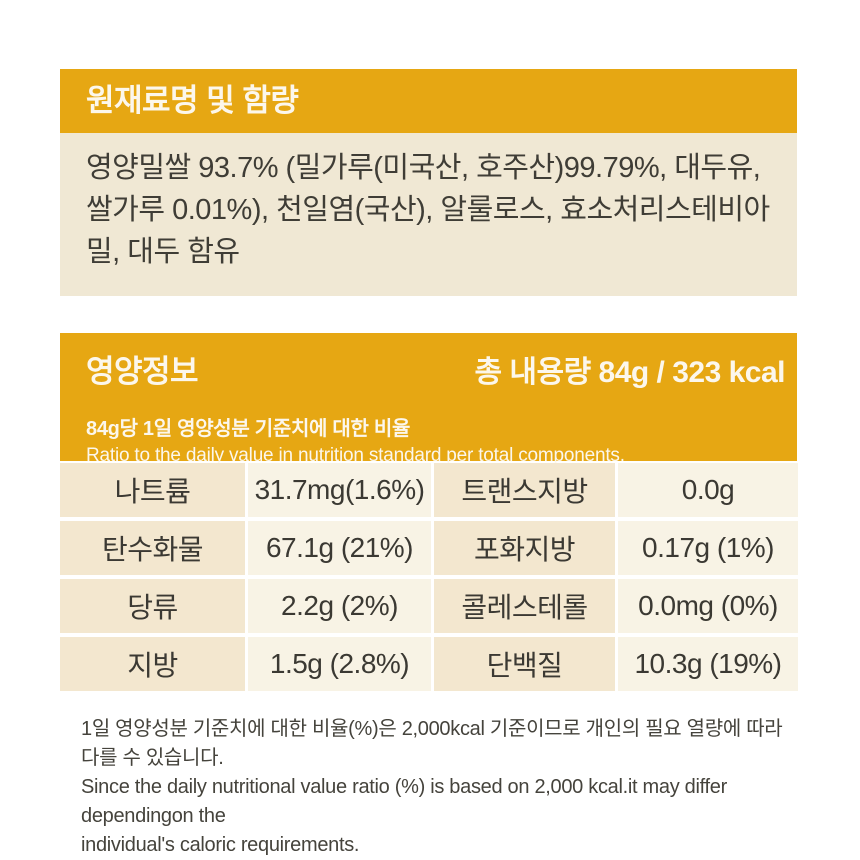 The height and width of the screenshot is (860, 860). Describe the element at coordinates (428, 314) in the screenshot. I see `section-divider-space` at that location.